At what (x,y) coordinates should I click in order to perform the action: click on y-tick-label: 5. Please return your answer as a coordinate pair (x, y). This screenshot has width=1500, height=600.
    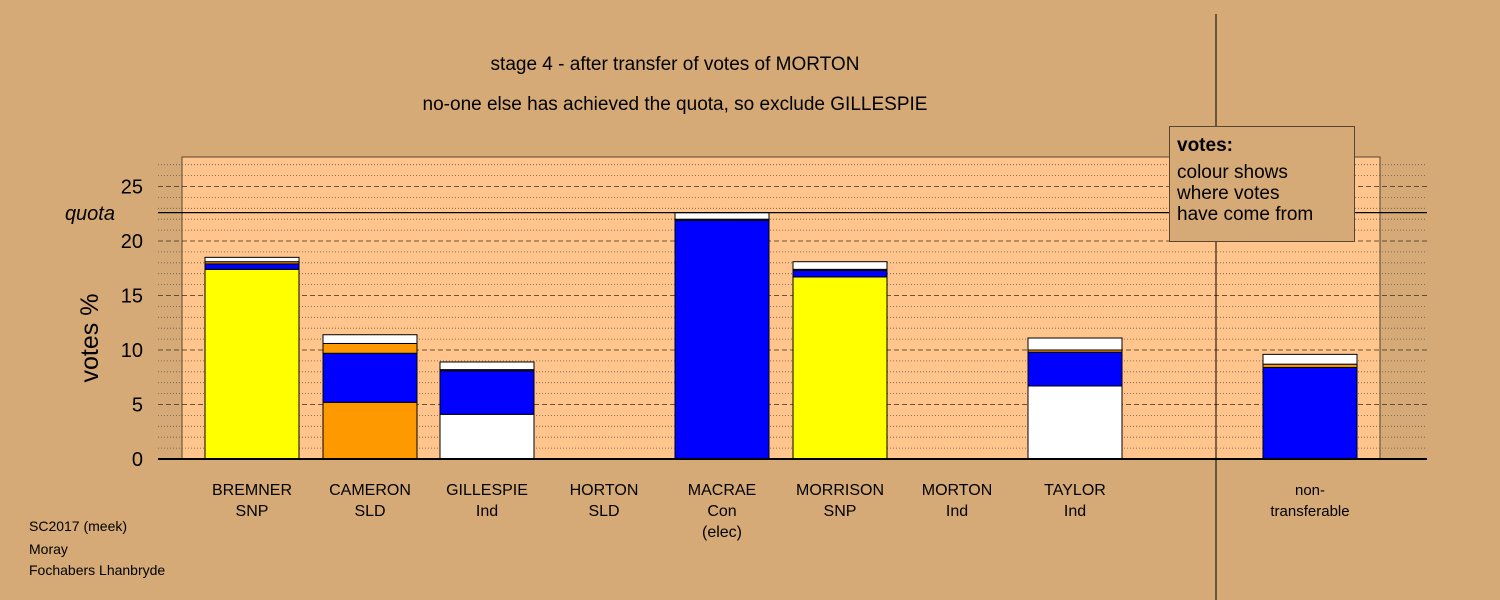
    Looking at the image, I should click on (137, 406).